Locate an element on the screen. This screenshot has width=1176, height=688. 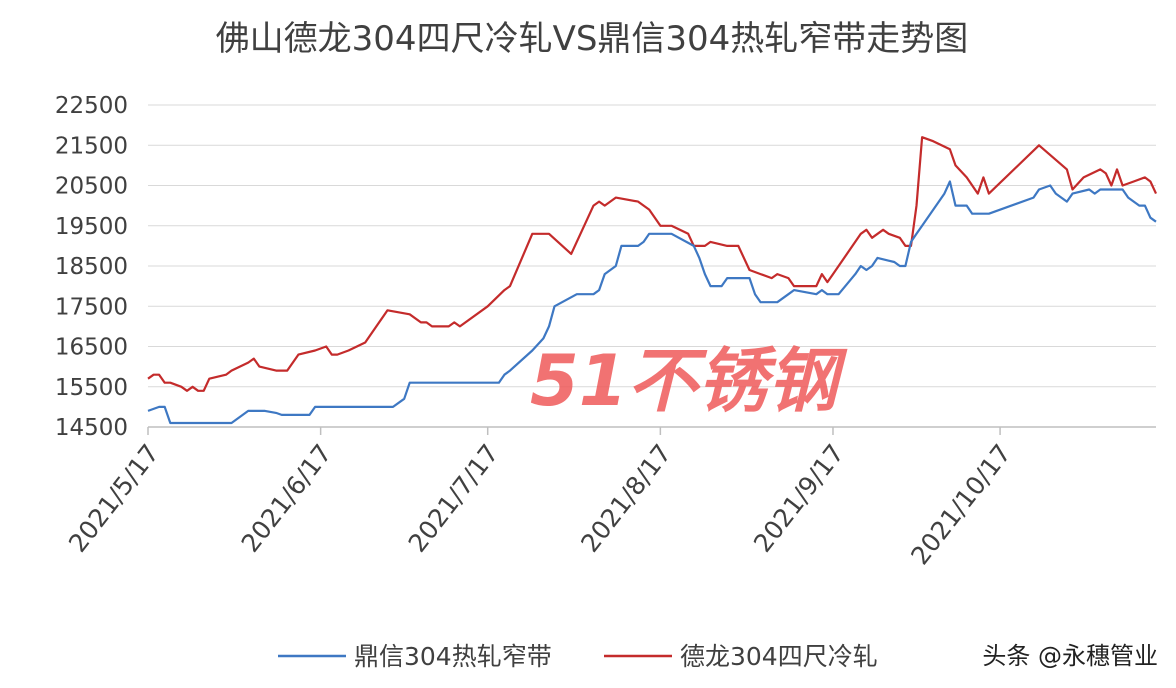
y-tick-label: 15500 is located at coordinates (91, 388).